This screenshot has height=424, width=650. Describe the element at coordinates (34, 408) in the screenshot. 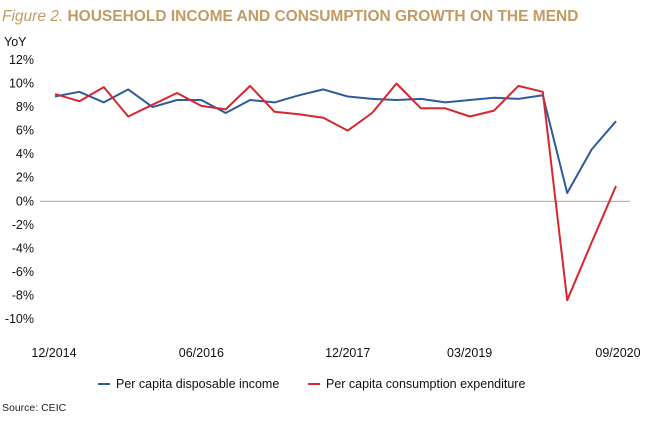

I see `source-note: Source: CEIC` at that location.